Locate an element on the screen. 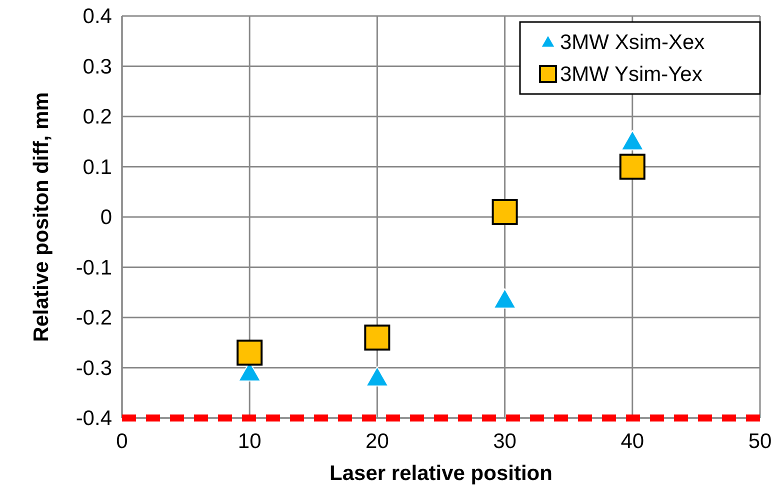 The width and height of the screenshot is (778, 488). y-tick-label: 0.4 is located at coordinates (97, 16).